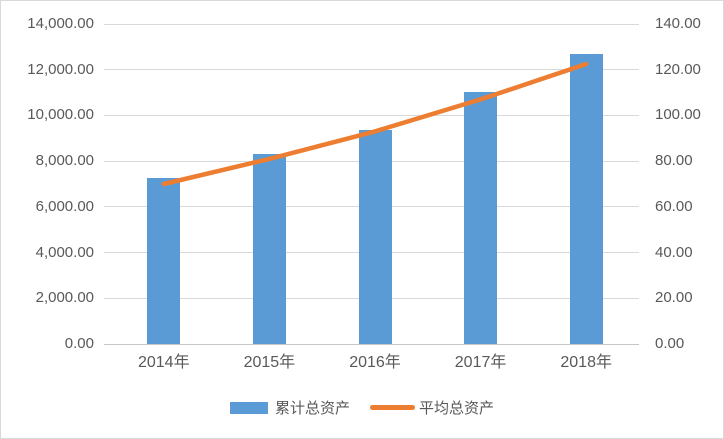 This screenshot has width=724, height=439. Describe the element at coordinates (375, 236) in the screenshot. I see `bar-2016年` at that location.